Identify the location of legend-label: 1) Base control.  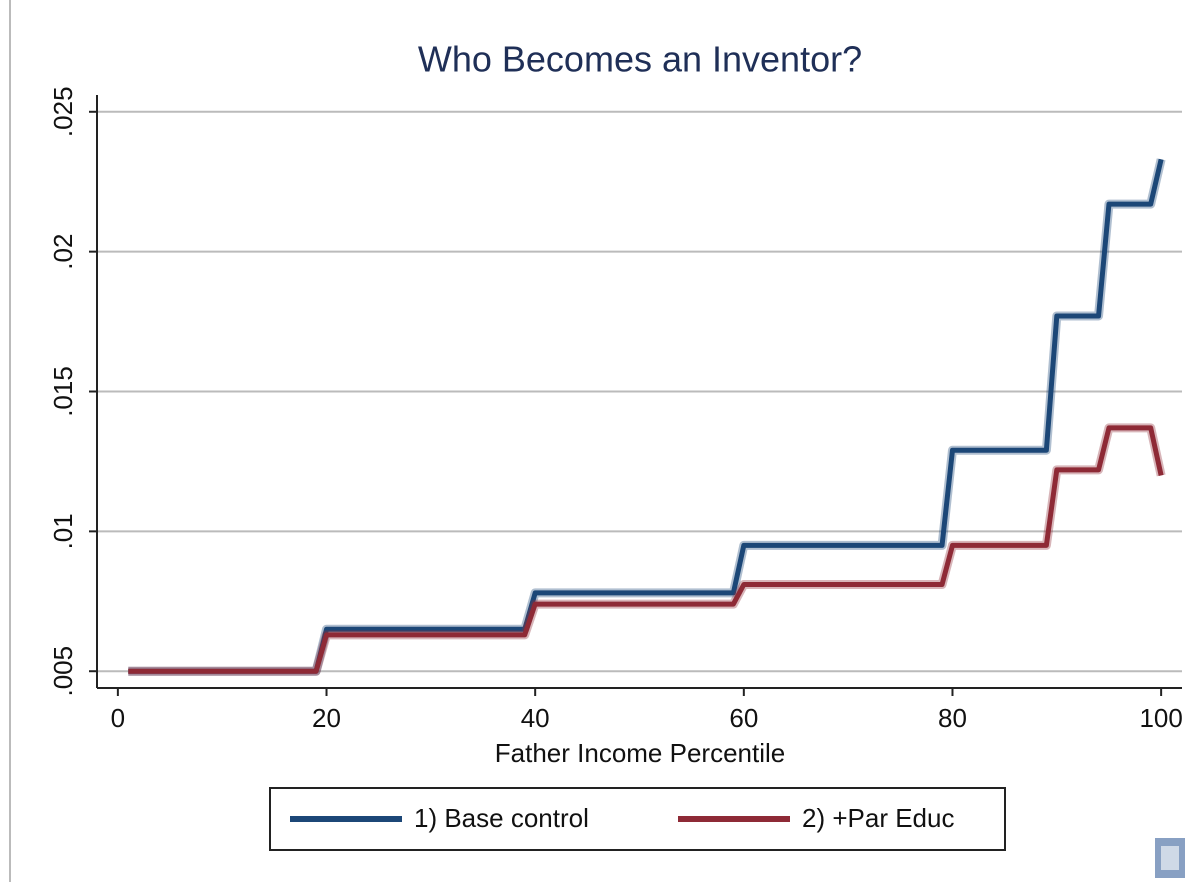
(501, 818).